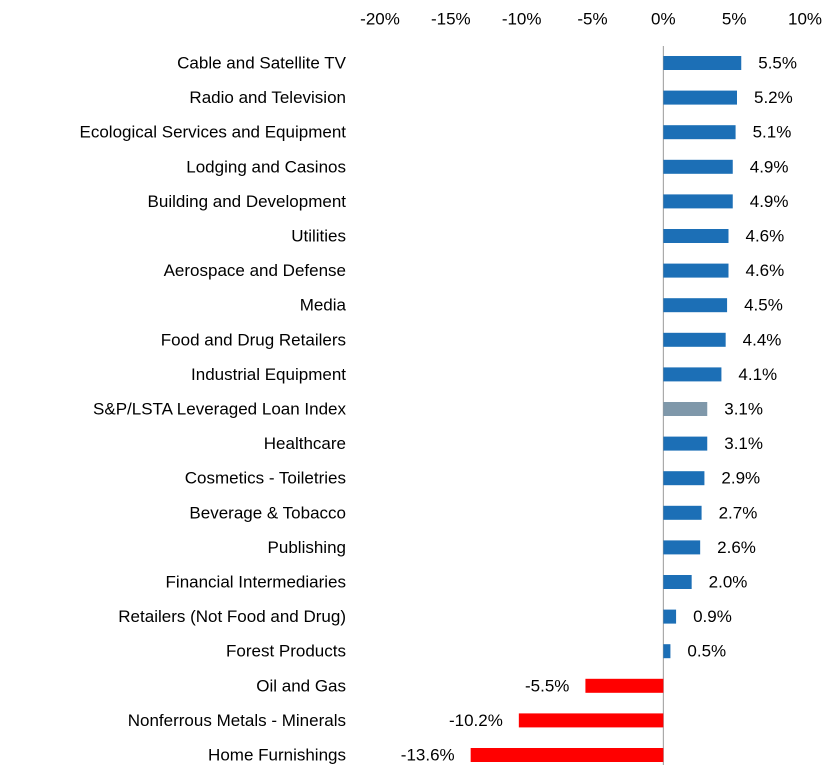  What do you see at coordinates (734, 18) in the screenshot?
I see `x-tick-label: 5%` at bounding box center [734, 18].